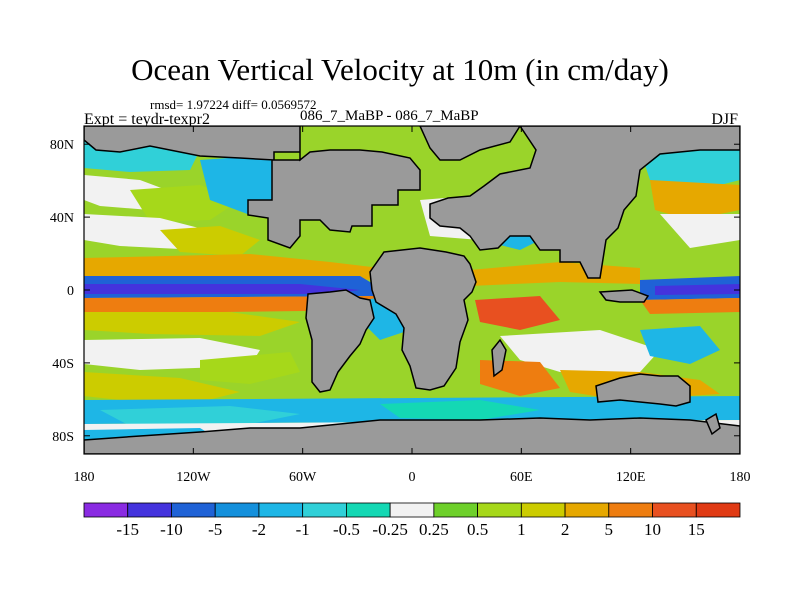 The width and height of the screenshot is (800, 600). I want to click on colorbar-label: 2, so click(565, 529).